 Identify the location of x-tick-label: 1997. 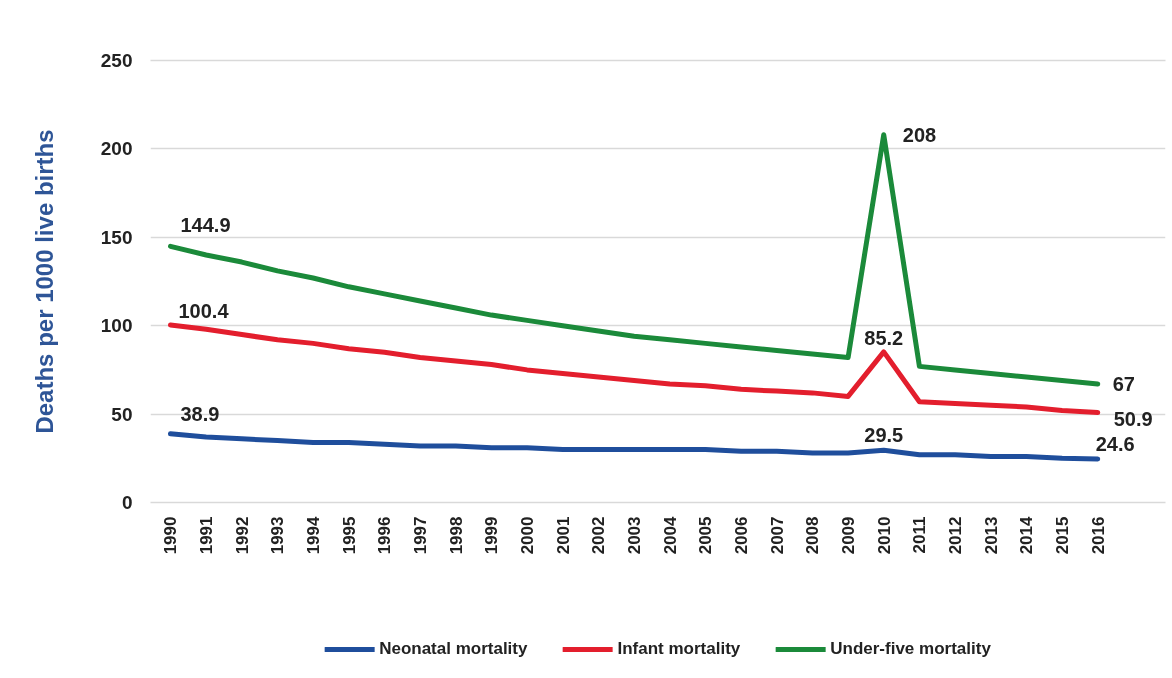
(421, 535).